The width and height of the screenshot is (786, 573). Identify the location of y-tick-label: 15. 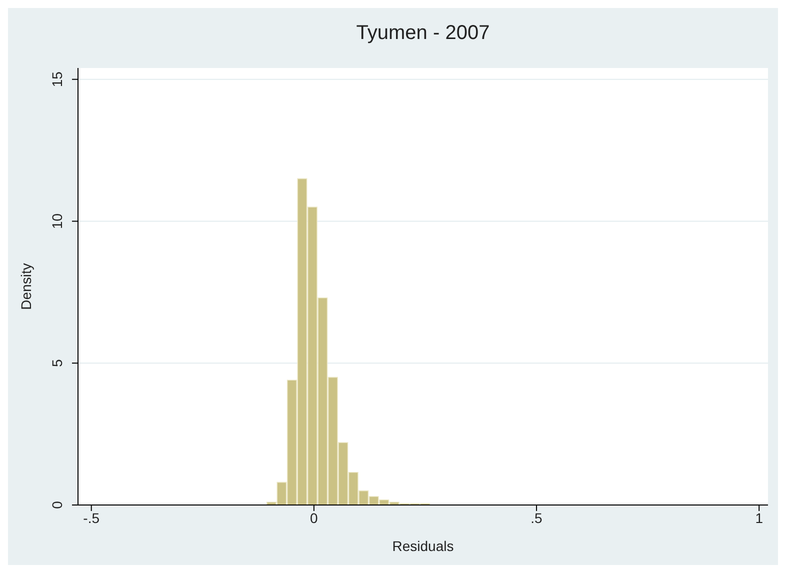
(57, 79).